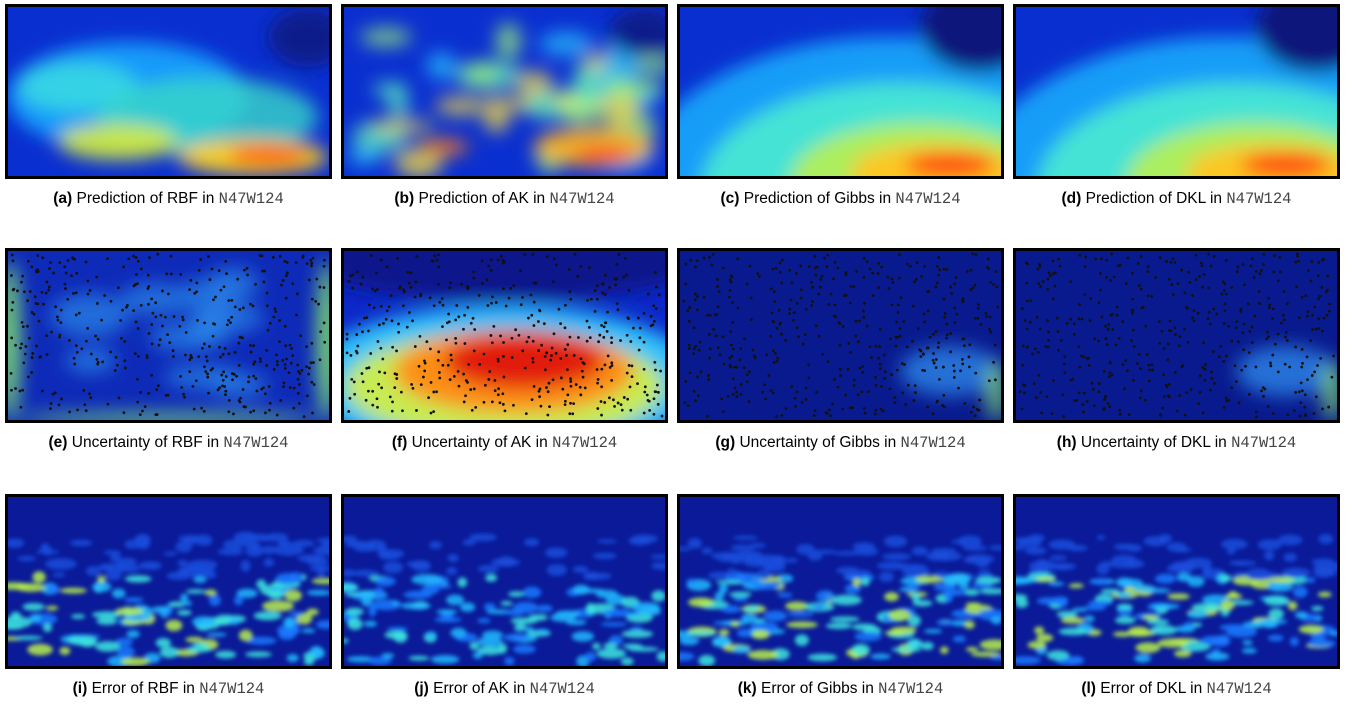 The width and height of the screenshot is (1357, 715). I want to click on panel-caption: (l) Error of DKL in N47W124, so click(1175, 689).